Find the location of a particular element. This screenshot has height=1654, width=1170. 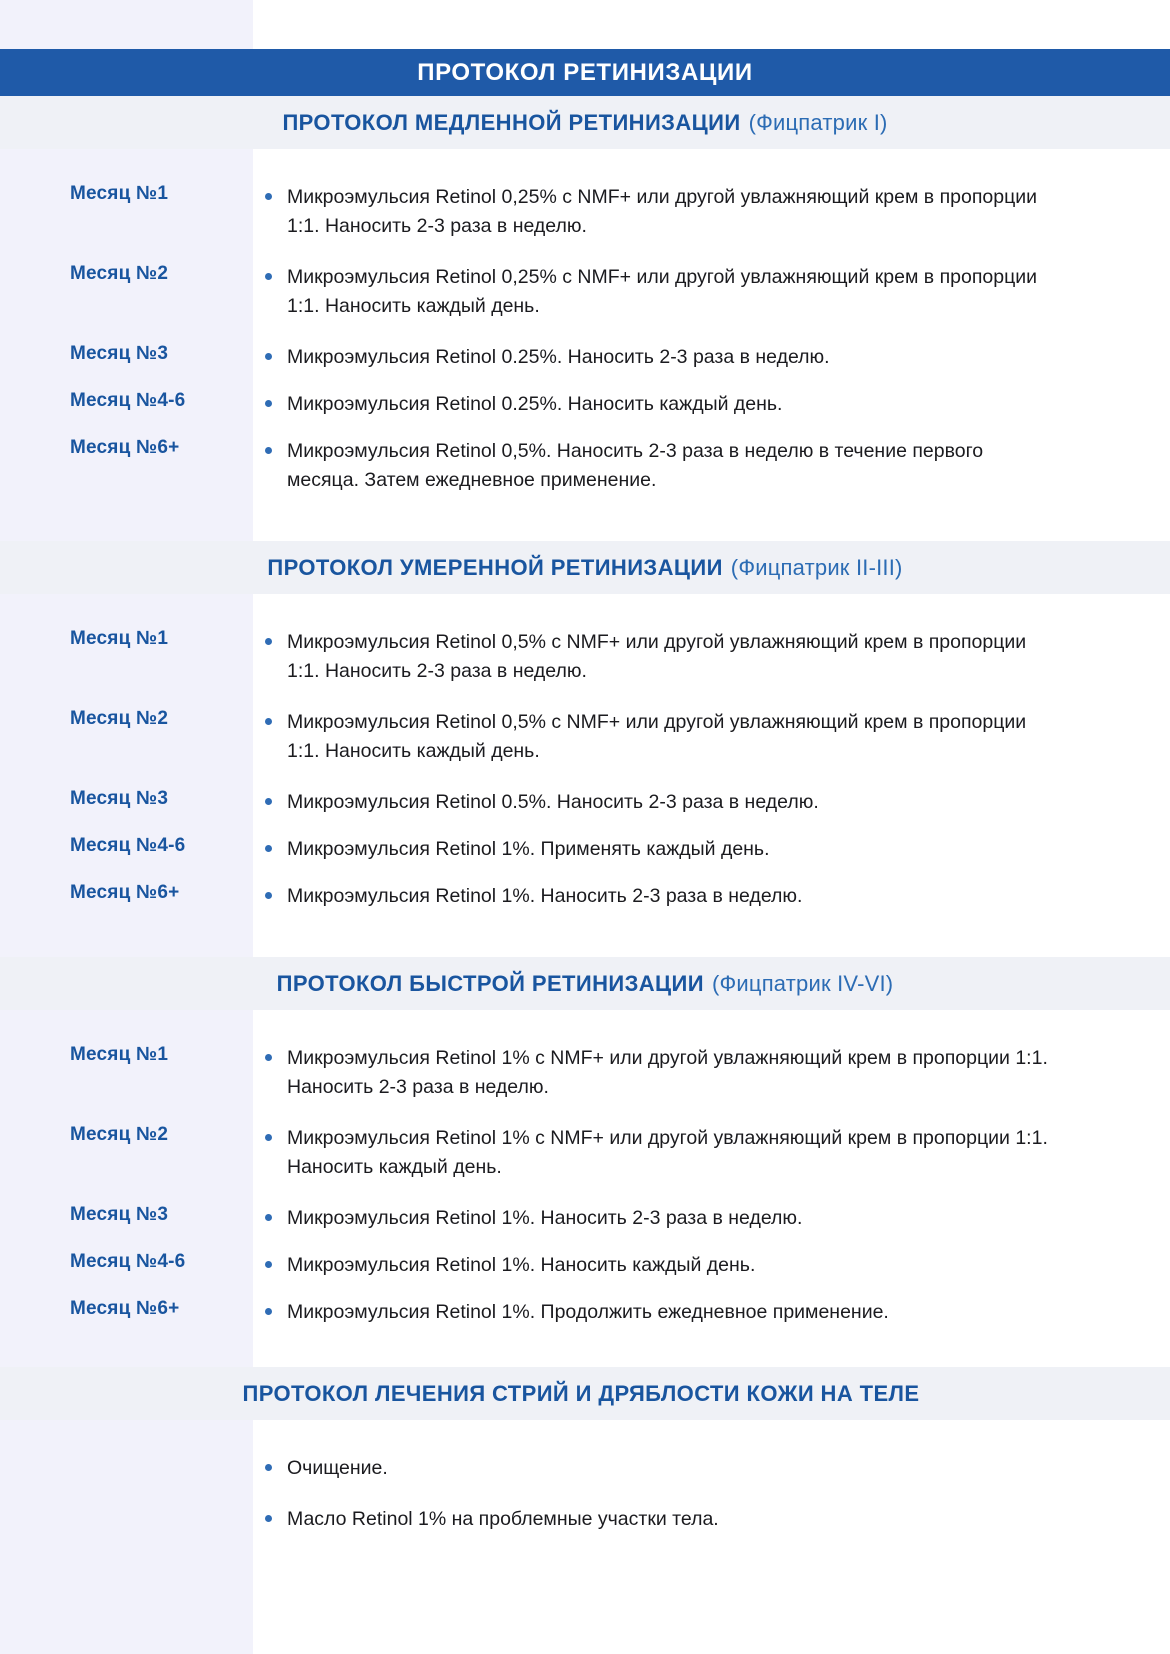

section-subtitle: (Фицпатрик IV-VI) is located at coordinates (802, 983).